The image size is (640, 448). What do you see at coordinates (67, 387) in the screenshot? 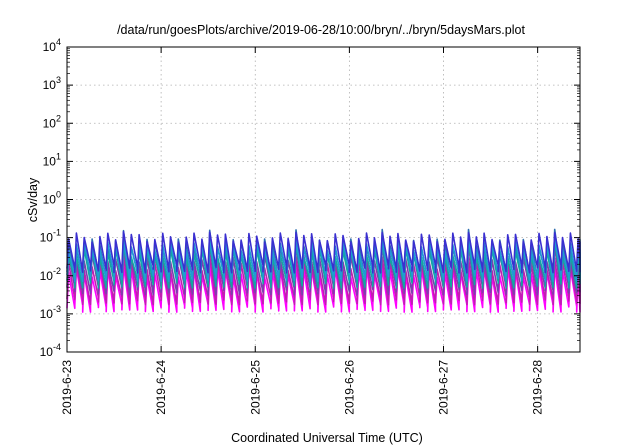
I see `x-tick-label: 2019-6-23` at bounding box center [67, 387].